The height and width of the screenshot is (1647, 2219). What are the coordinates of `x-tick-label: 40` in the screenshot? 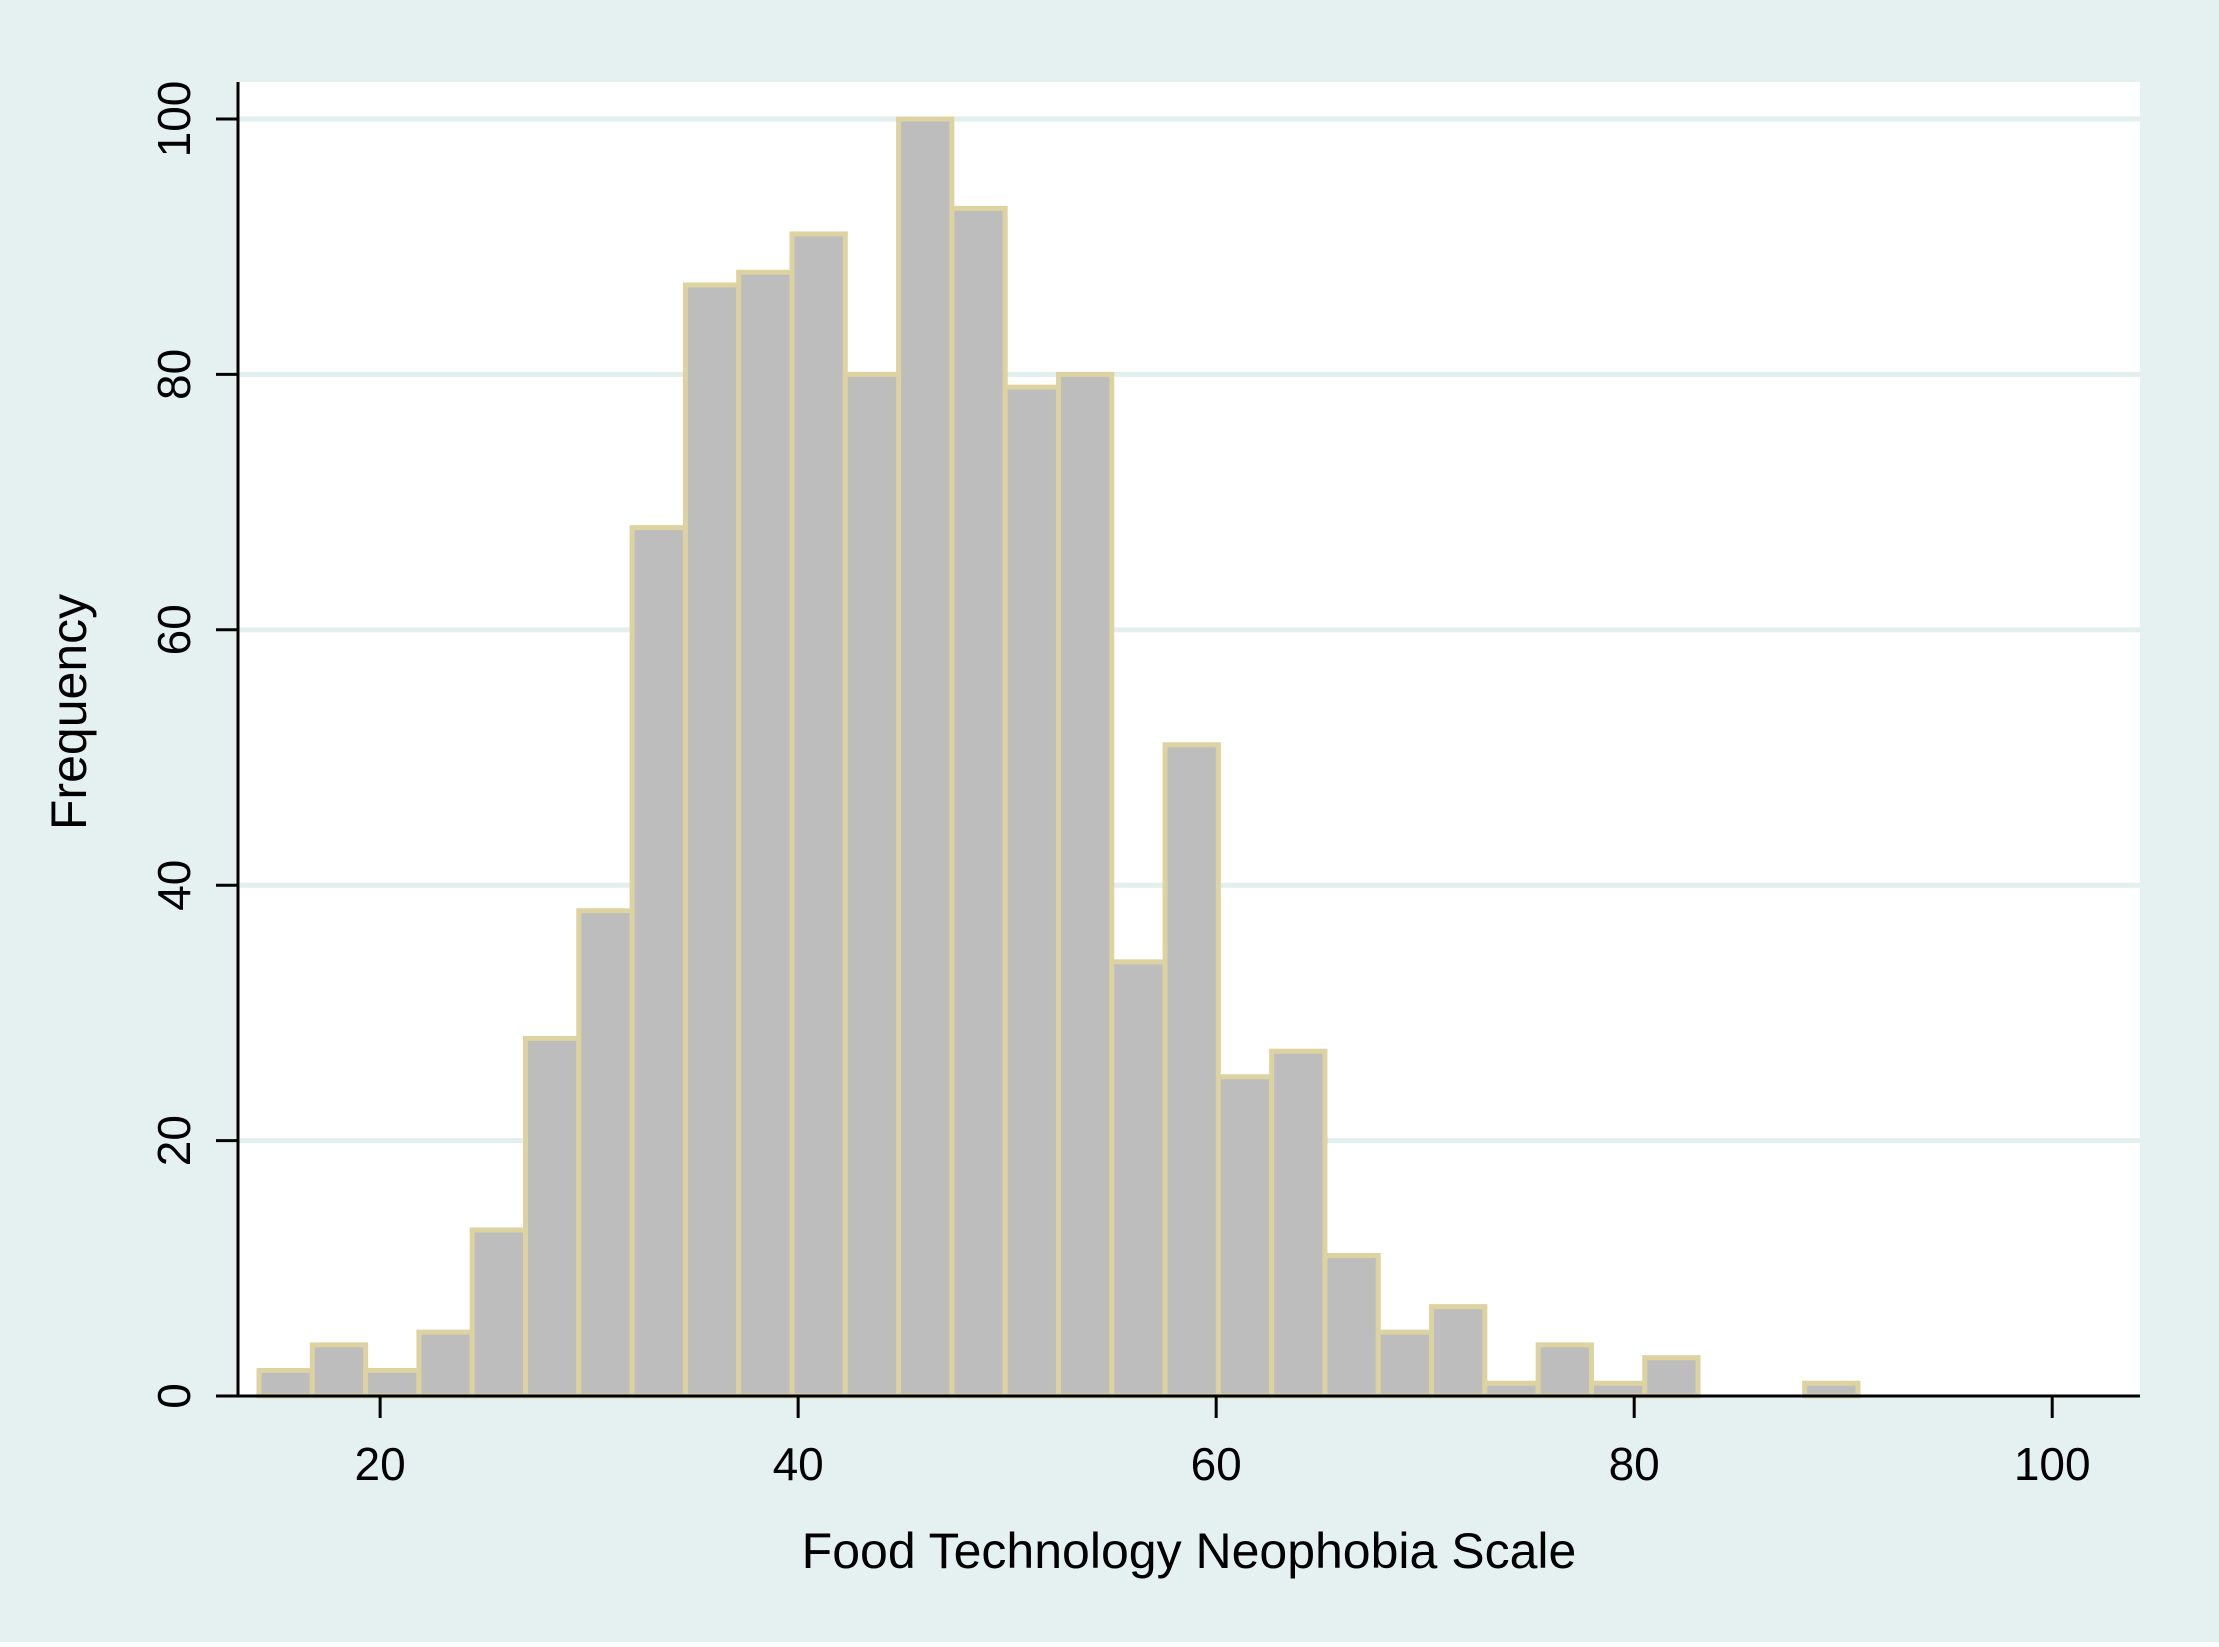 It's located at (798, 1464).